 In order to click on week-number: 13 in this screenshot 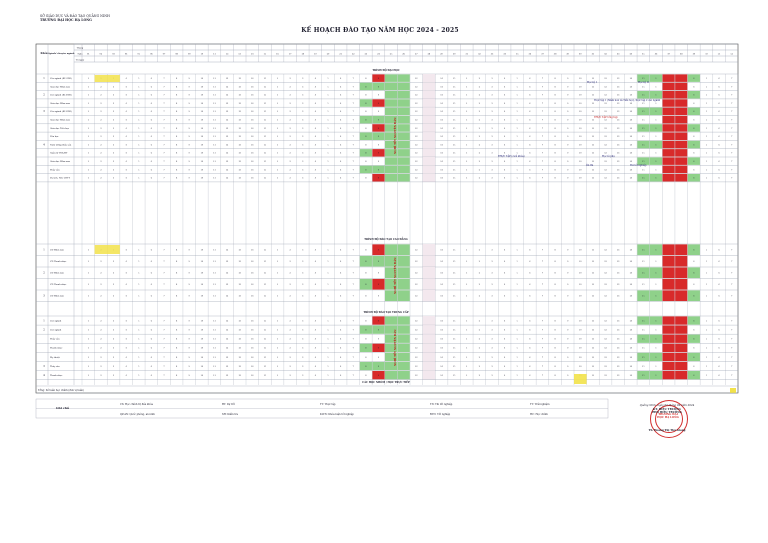, I will do `click(239, 55)`.